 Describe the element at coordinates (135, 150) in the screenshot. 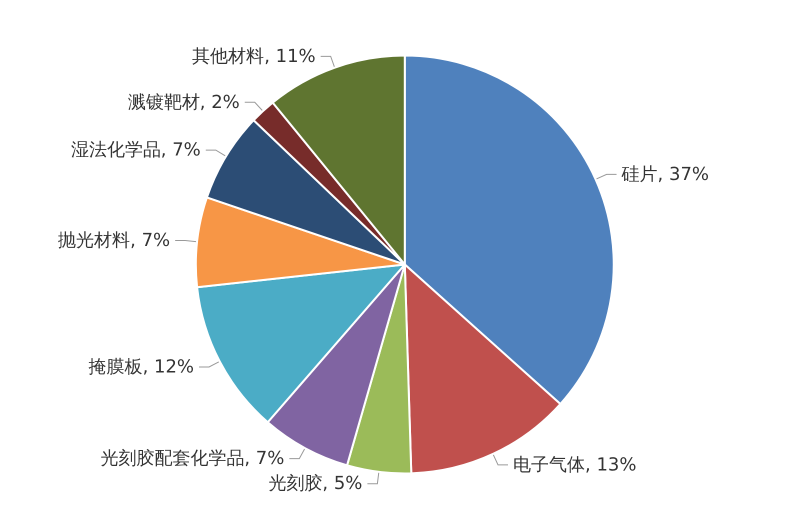

I see `slice-label: 湿法化学品, 7%` at that location.